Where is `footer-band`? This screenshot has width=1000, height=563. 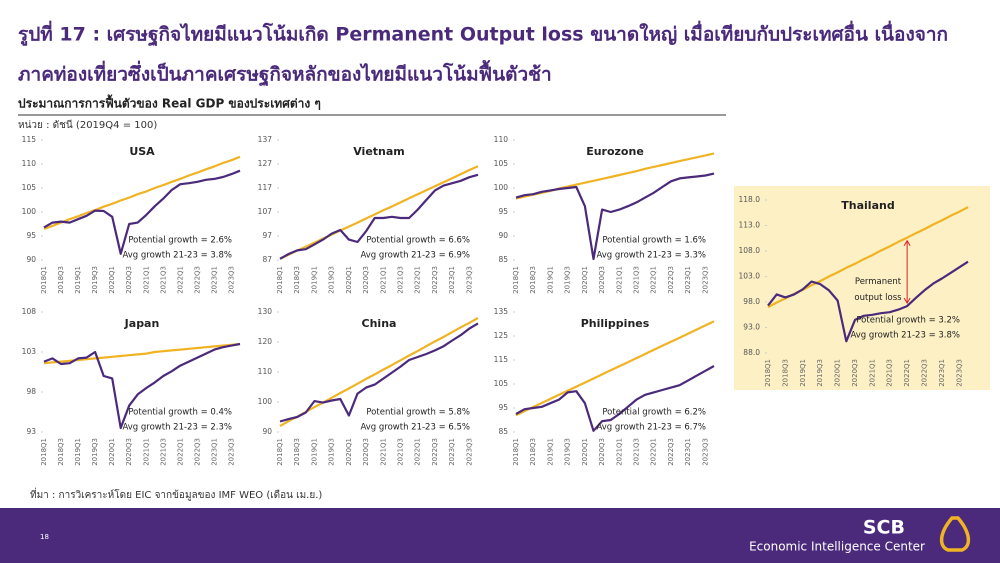 footer-band is located at coordinates (500, 535).